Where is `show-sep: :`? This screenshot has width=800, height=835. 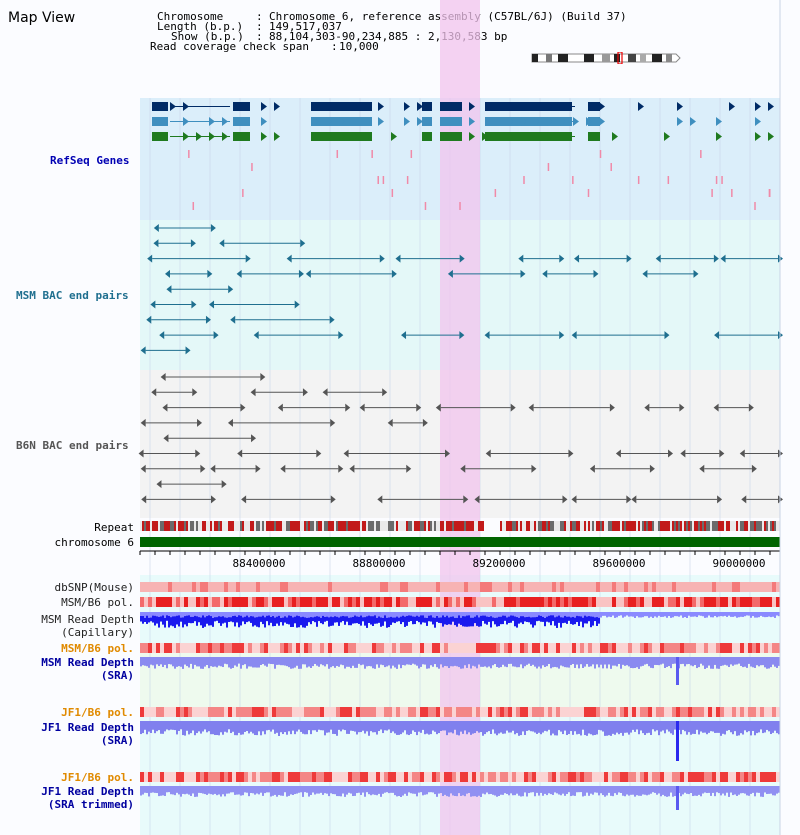 show-sep: : is located at coordinates (259, 36).